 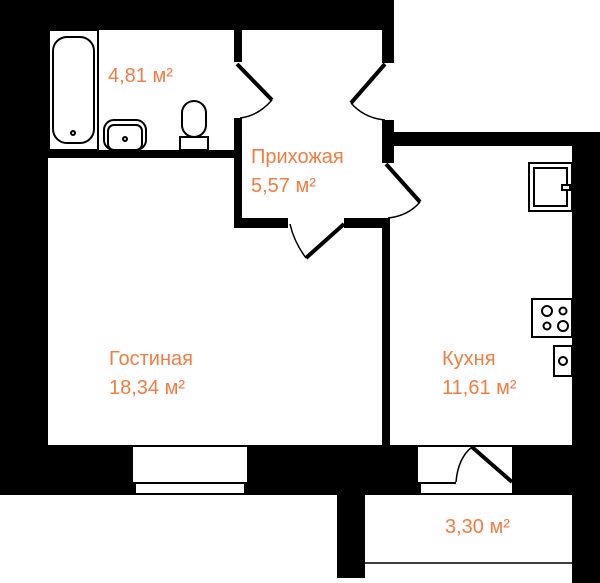 What do you see at coordinates (403, 190) in the screenshot?
I see `kitchen-door` at bounding box center [403, 190].